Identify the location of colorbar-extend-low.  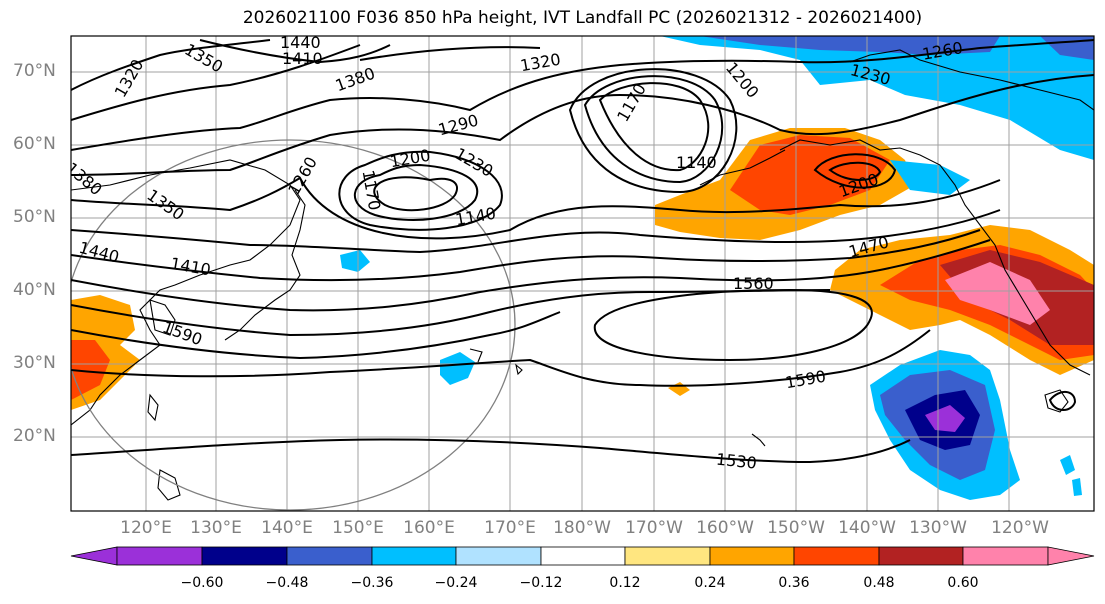
(94, 556).